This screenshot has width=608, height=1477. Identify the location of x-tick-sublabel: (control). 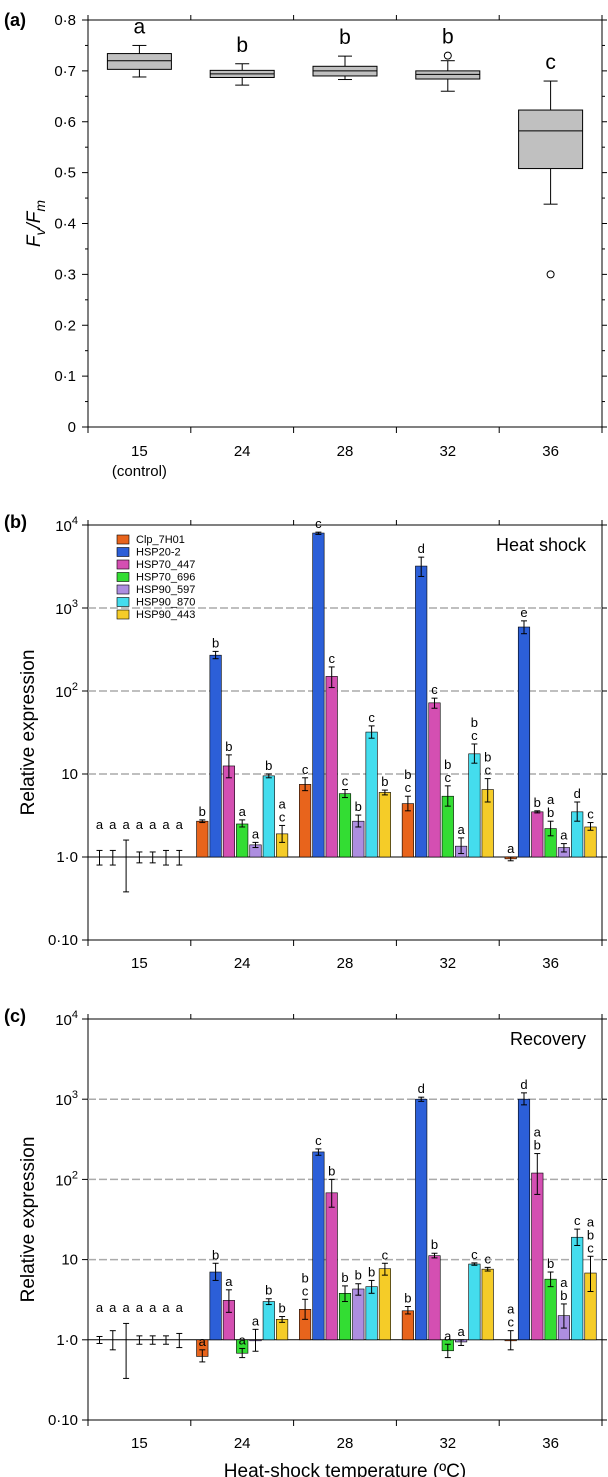
(139, 471).